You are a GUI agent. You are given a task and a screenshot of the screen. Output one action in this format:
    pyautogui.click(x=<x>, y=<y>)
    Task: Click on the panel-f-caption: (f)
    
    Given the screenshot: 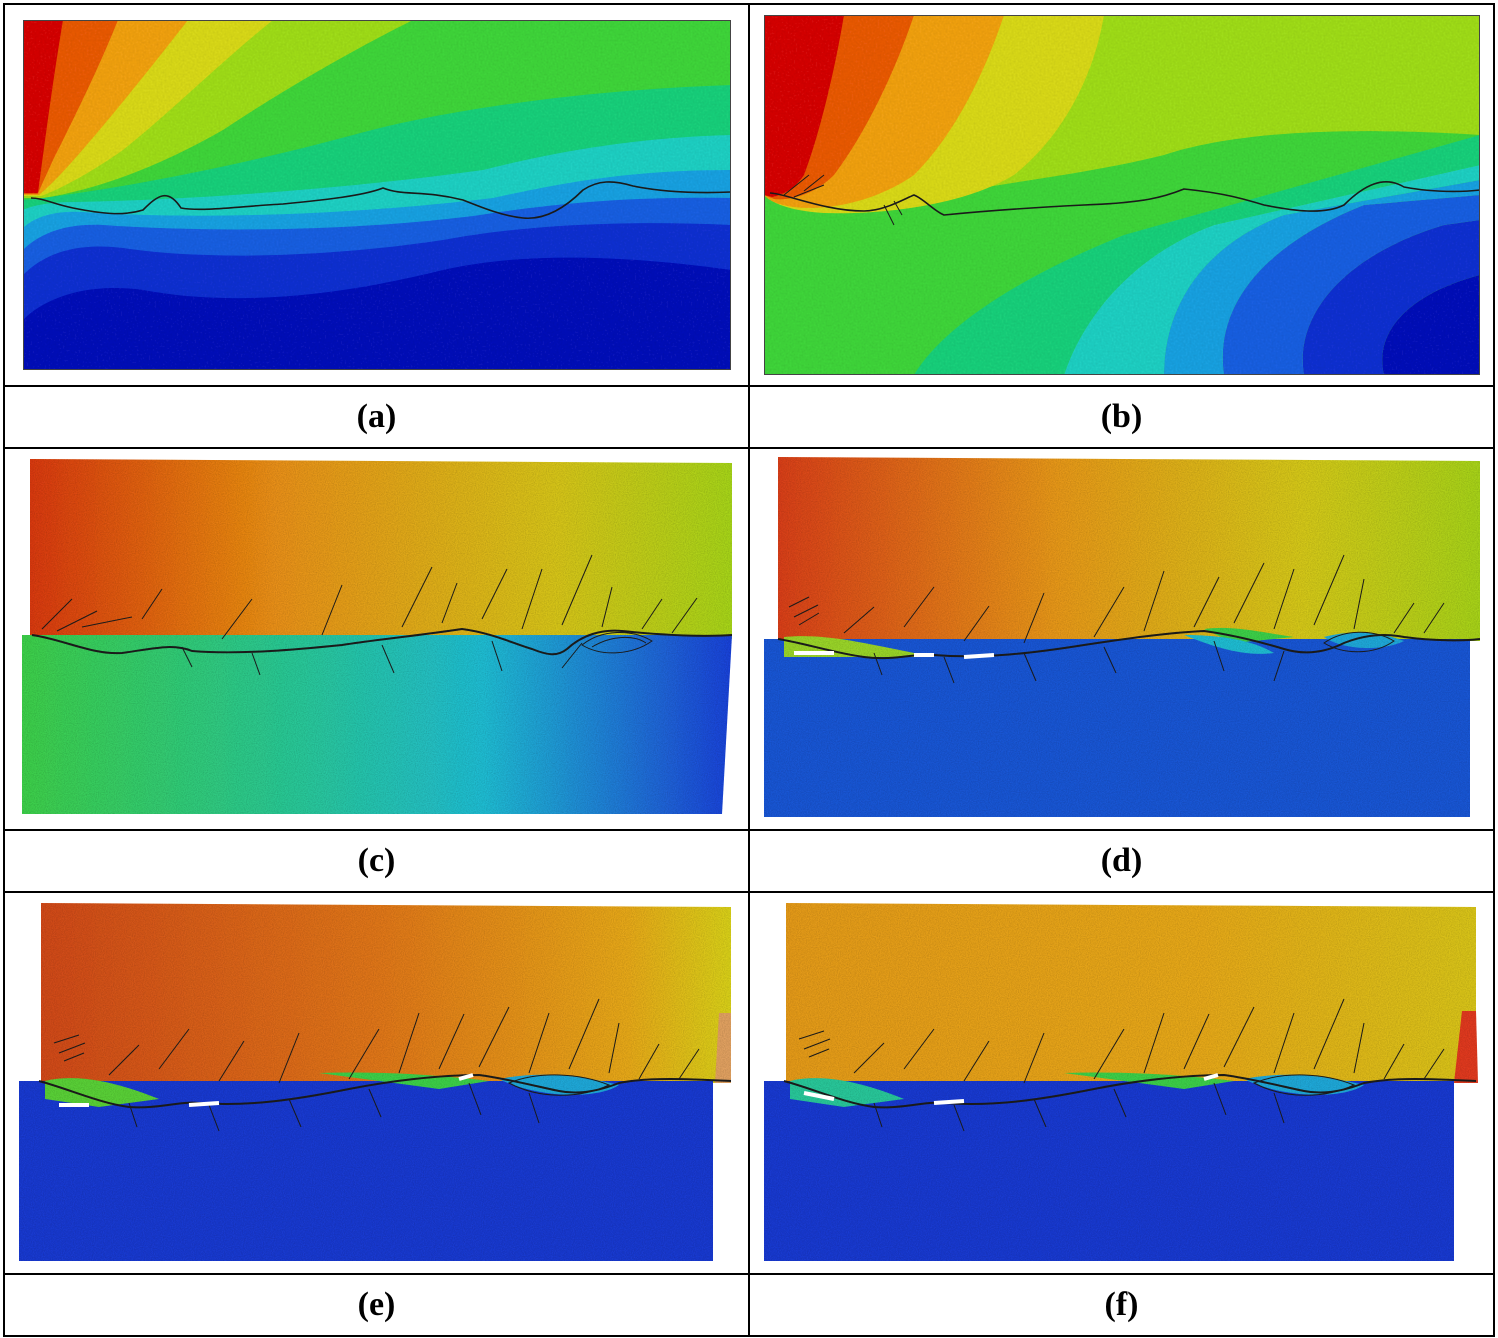 What is the action you would take?
    pyautogui.click(x=1121, y=1304)
    